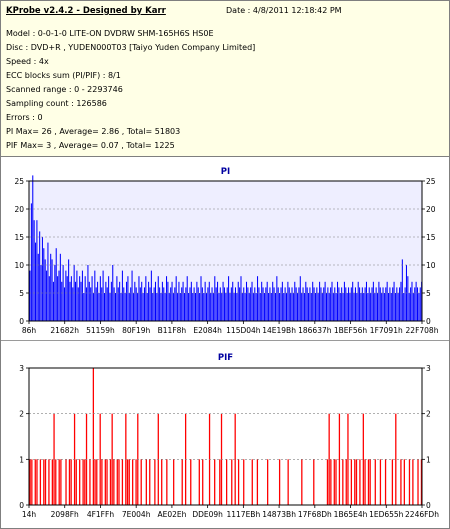 This screenshot has height=529, width=450. What do you see at coordinates (386, 514) in the screenshot?
I see `pif-xtick-label: 1ED655h` at bounding box center [386, 514].